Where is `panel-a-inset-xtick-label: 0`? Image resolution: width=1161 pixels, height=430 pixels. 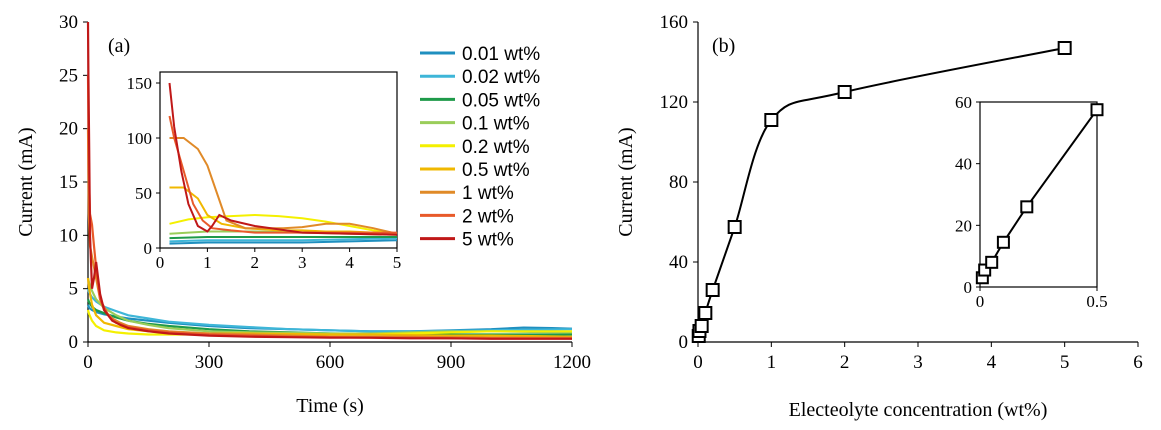
panel-a-inset-xtick-label: 0 is located at coordinates (160, 262).